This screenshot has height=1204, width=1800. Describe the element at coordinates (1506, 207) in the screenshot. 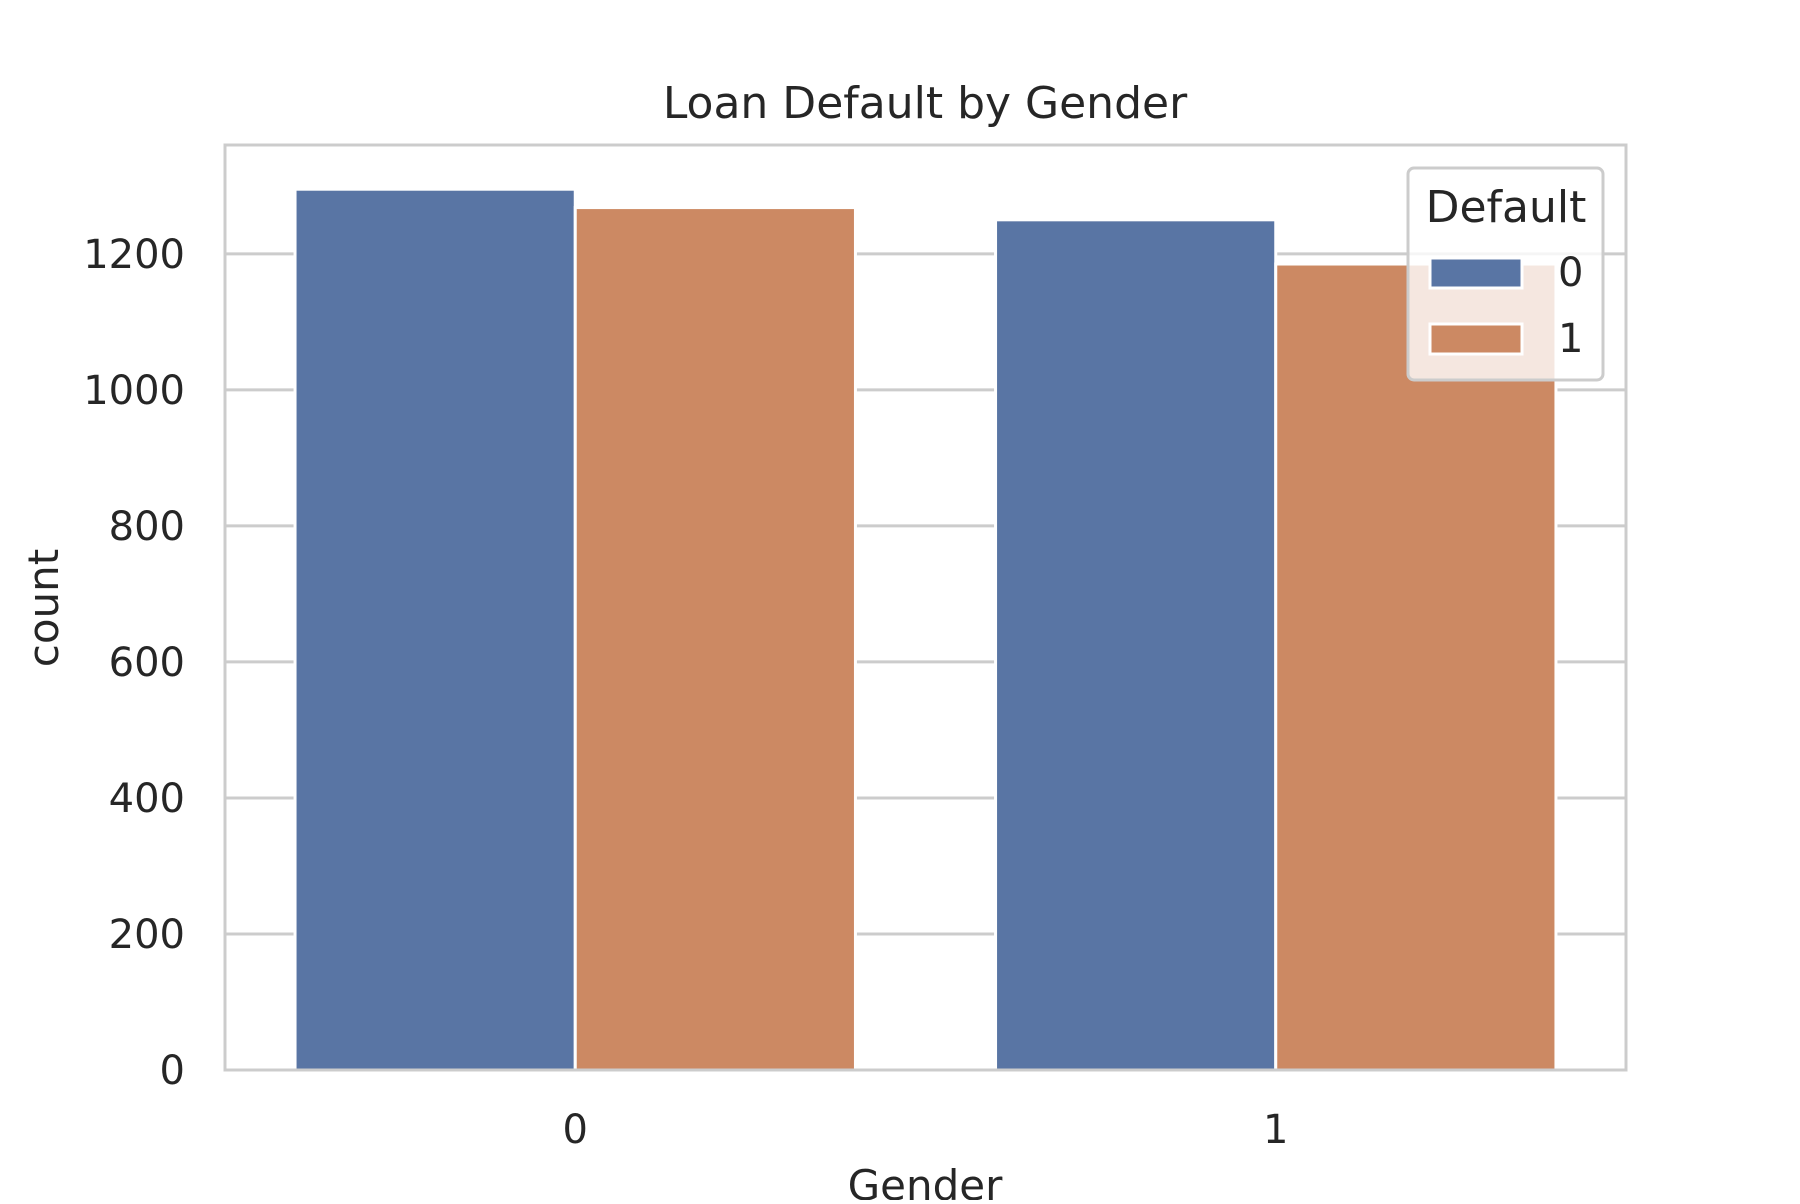

I see `legend-title: Default` at that location.